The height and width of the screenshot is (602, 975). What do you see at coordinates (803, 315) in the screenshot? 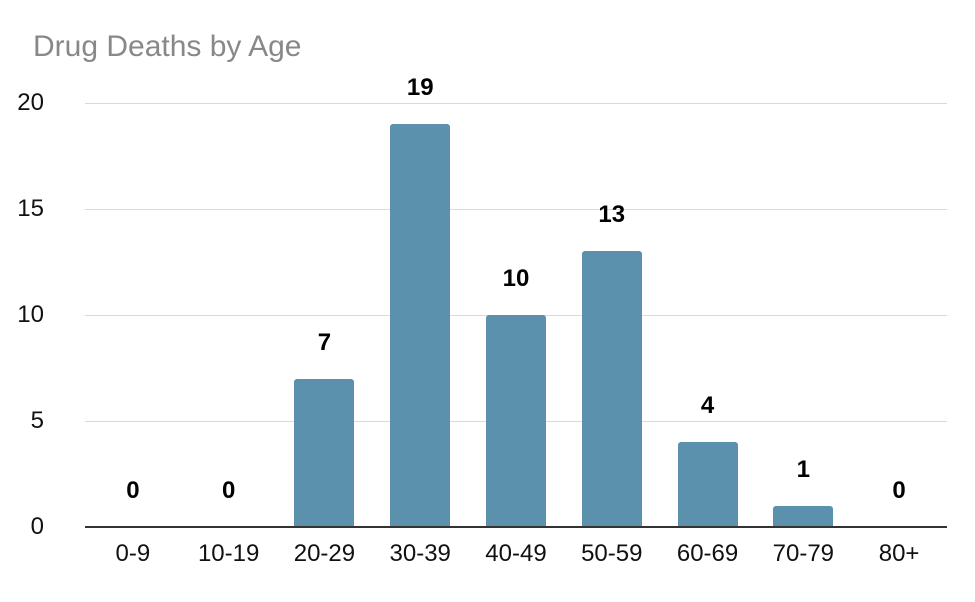
I see `band-70-79: 1` at bounding box center [803, 315].